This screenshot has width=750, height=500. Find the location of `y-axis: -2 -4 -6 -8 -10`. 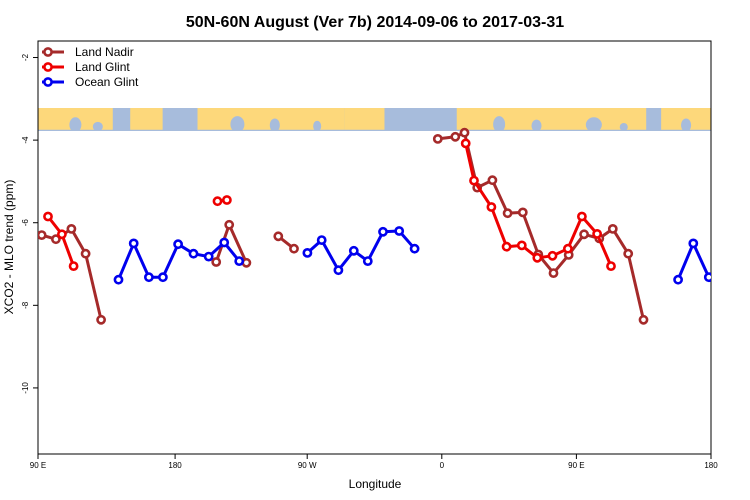

y-axis: -2 -4 -6 -8 -10 is located at coordinates (29, 223).